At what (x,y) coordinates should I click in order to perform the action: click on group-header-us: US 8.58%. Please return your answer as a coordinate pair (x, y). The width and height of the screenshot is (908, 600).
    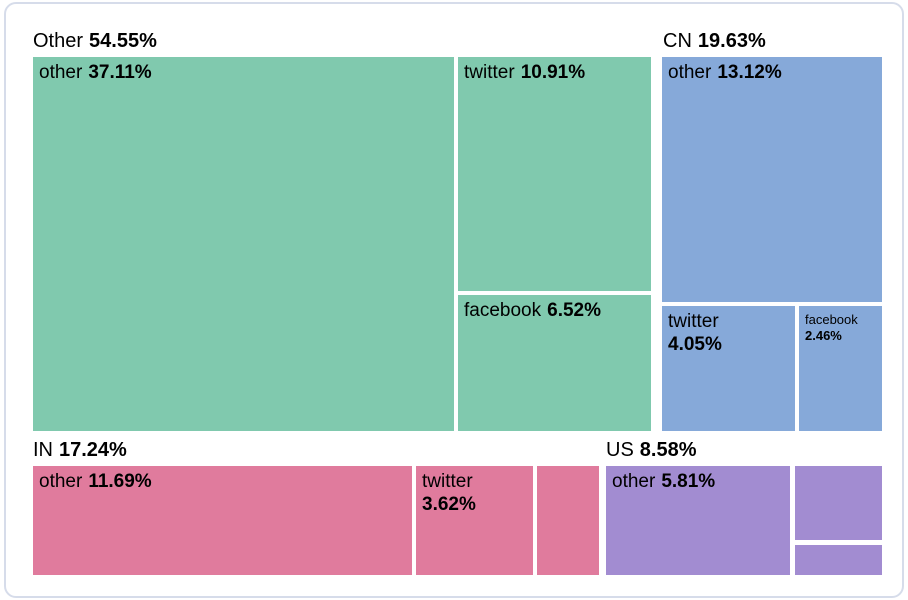
    Looking at the image, I should click on (651, 450).